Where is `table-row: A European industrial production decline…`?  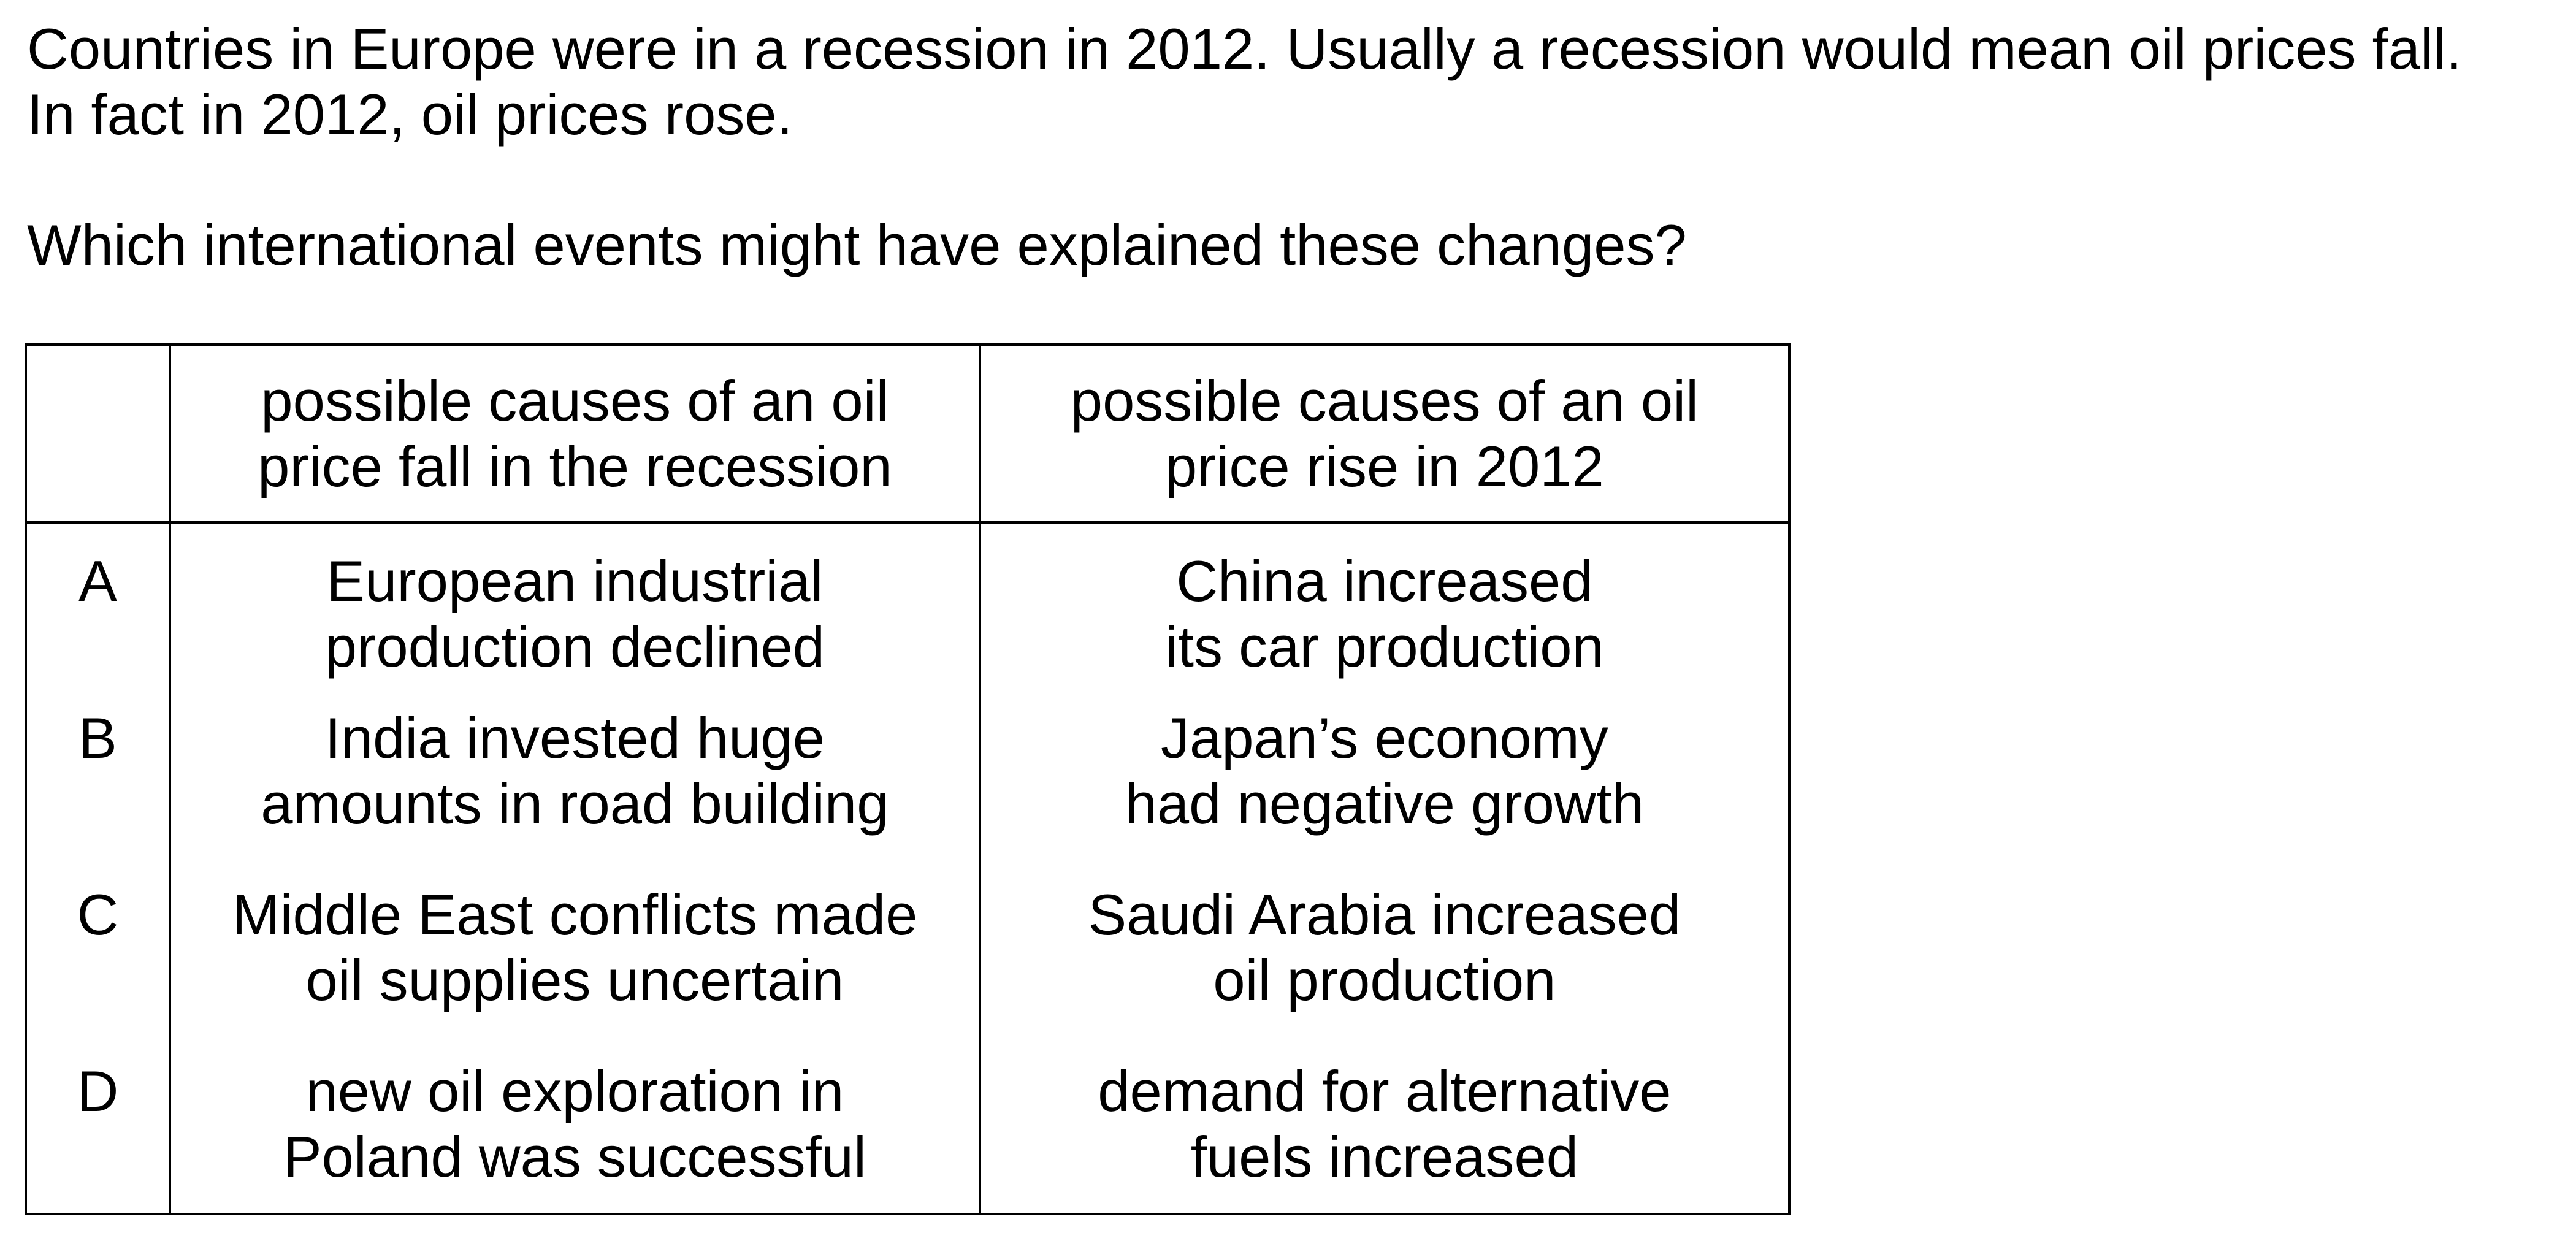
table-row: A European industrial production decline… is located at coordinates (908, 601).